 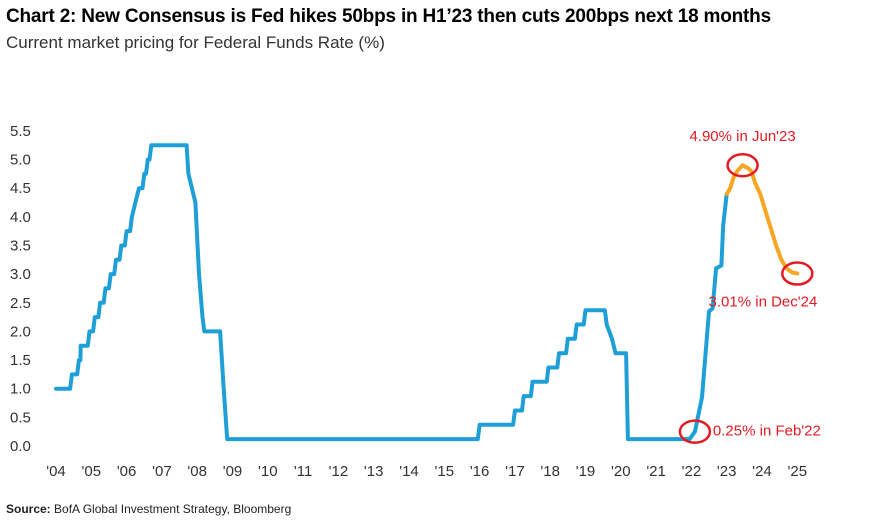 What do you see at coordinates (20, 245) in the screenshot?
I see `y-tick-label: 3.5` at bounding box center [20, 245].